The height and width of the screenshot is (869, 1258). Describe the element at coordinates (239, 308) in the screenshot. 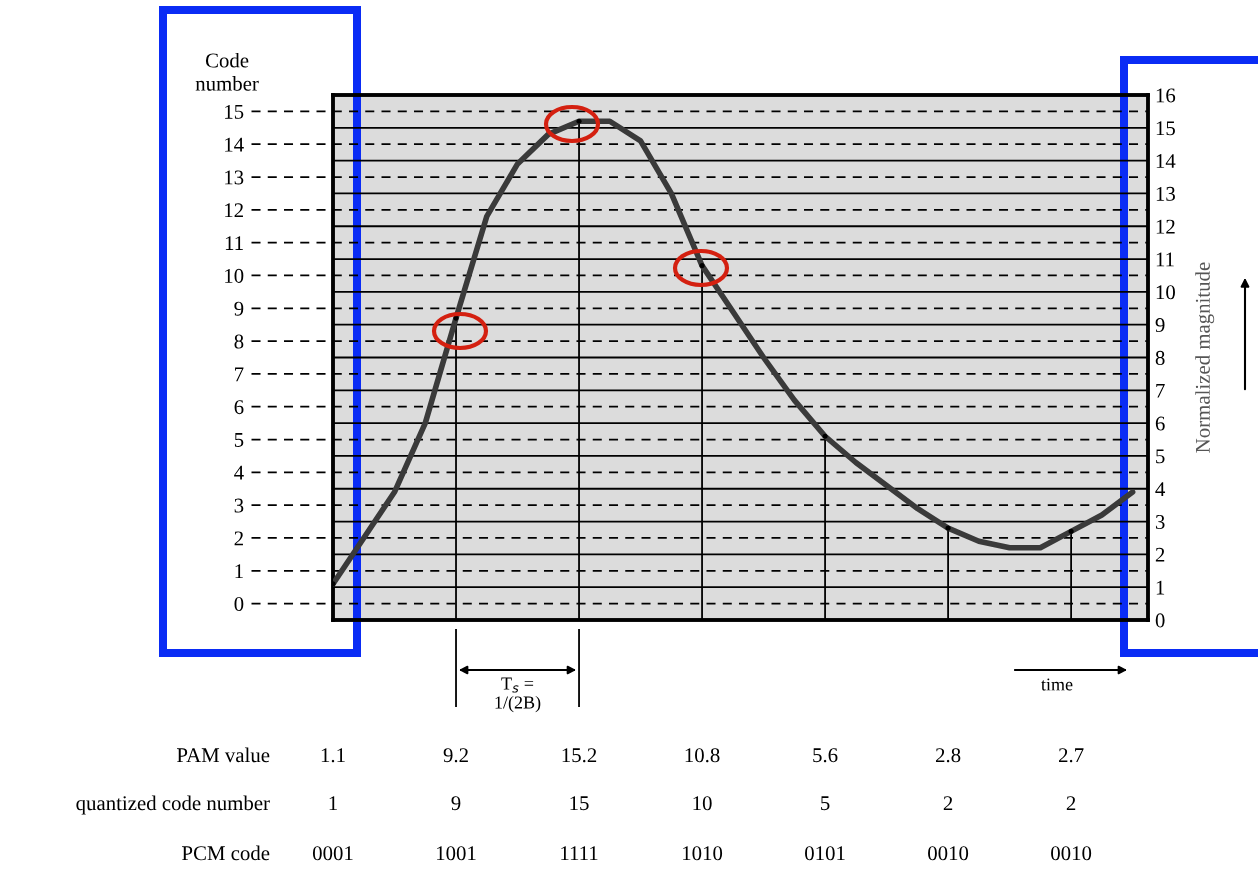

I see `y-tick-label: 9` at that location.